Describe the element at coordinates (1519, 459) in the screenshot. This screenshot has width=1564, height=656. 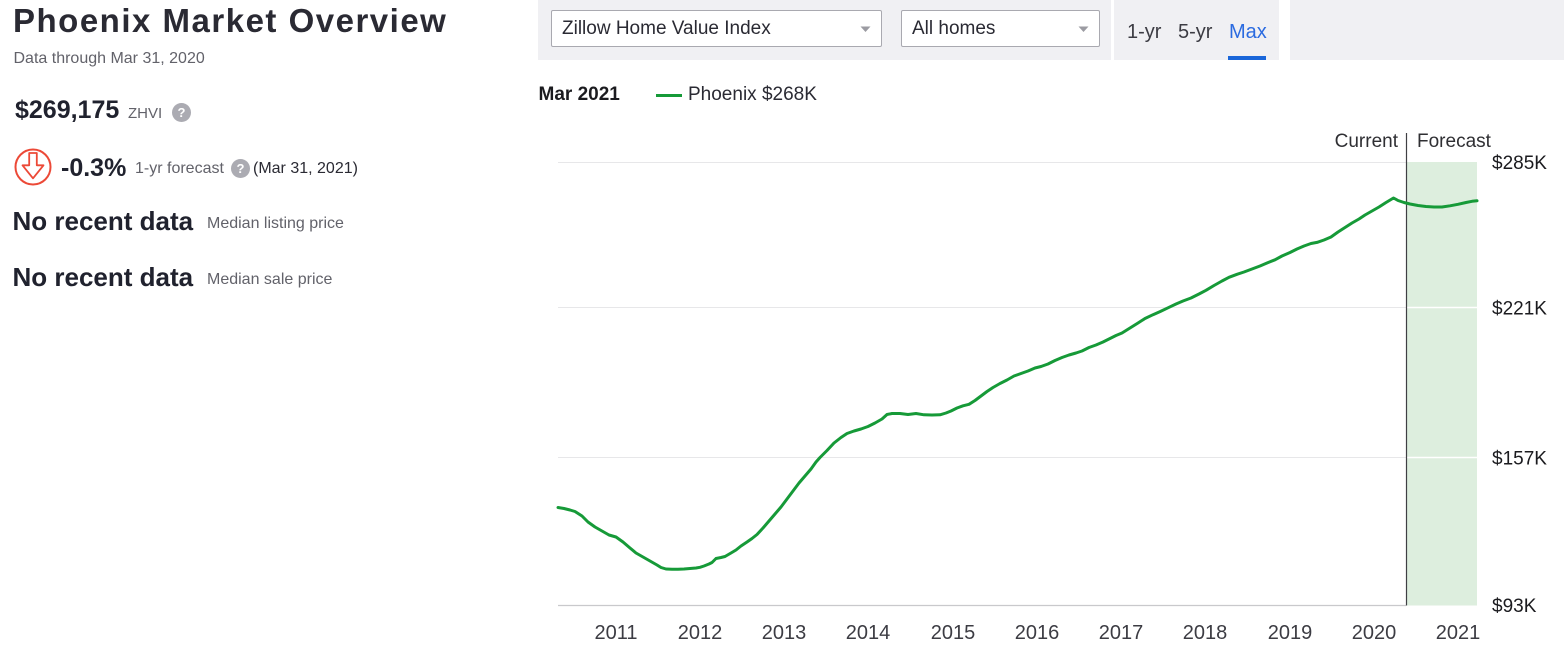
I see `svg-text: $157K` at that location.